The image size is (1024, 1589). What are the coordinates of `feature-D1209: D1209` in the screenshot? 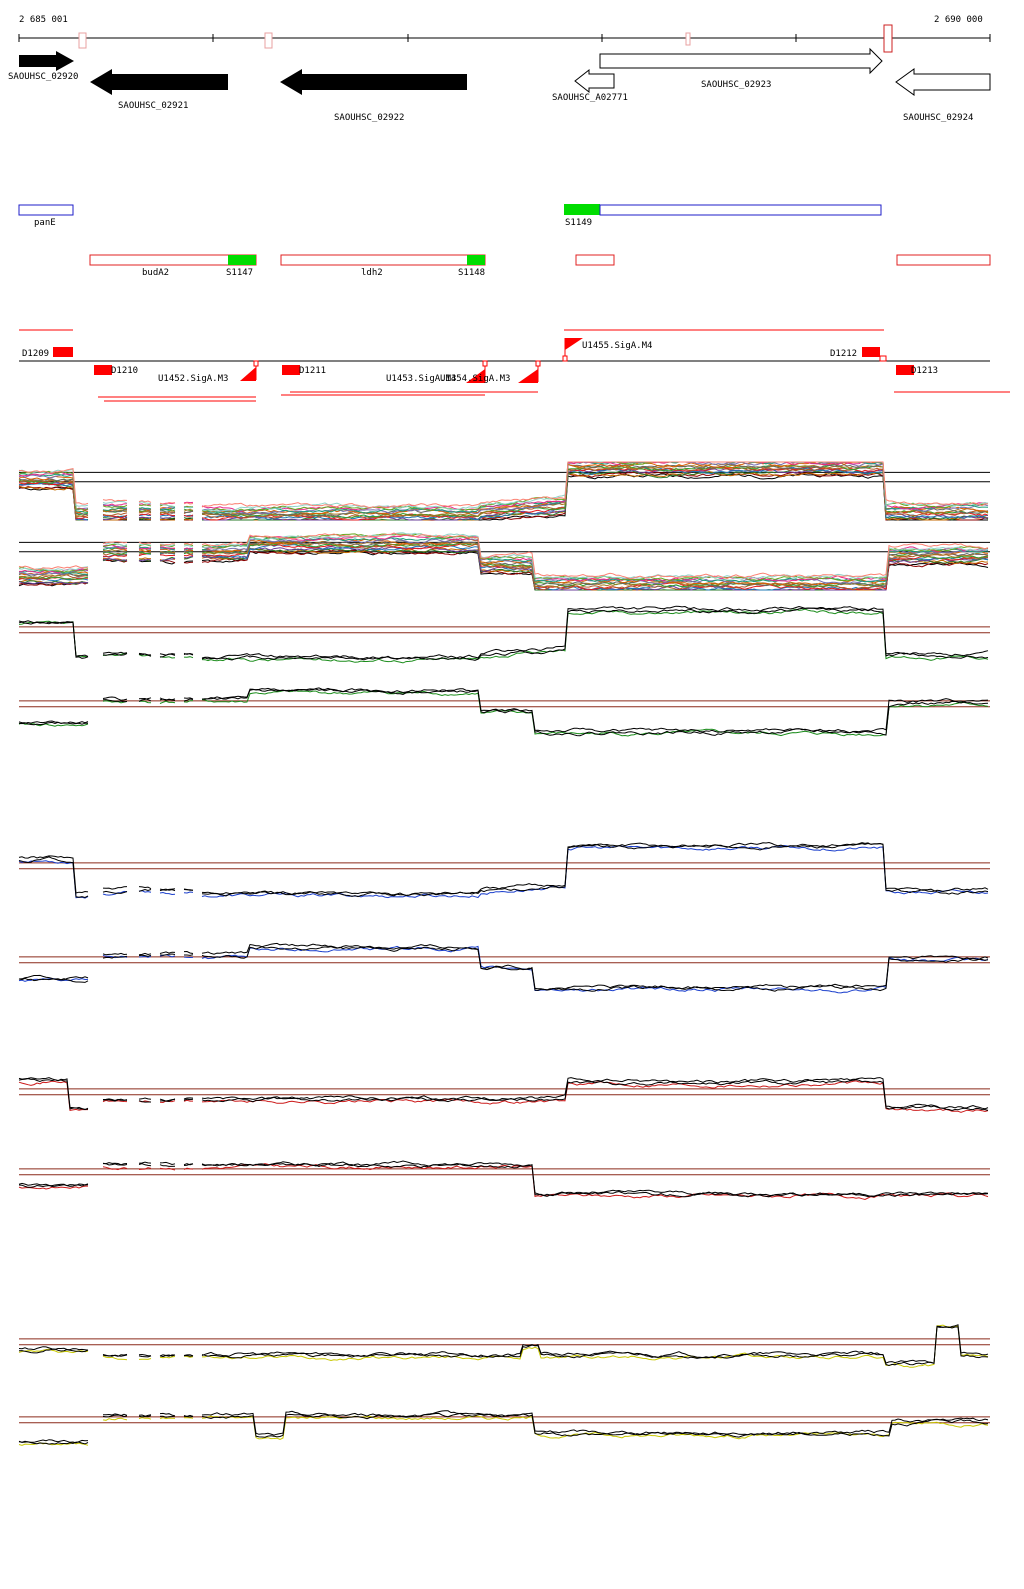 It's located at (47, 353).